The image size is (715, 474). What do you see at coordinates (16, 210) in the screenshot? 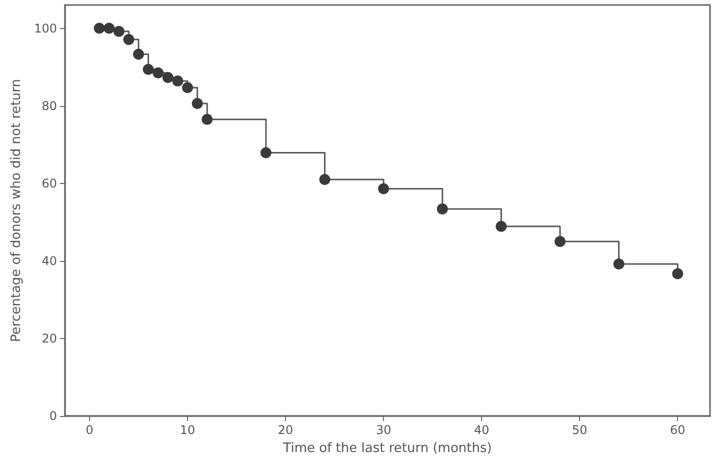
I see `y-axis-title: Percentage of donors who did not return` at bounding box center [16, 210].